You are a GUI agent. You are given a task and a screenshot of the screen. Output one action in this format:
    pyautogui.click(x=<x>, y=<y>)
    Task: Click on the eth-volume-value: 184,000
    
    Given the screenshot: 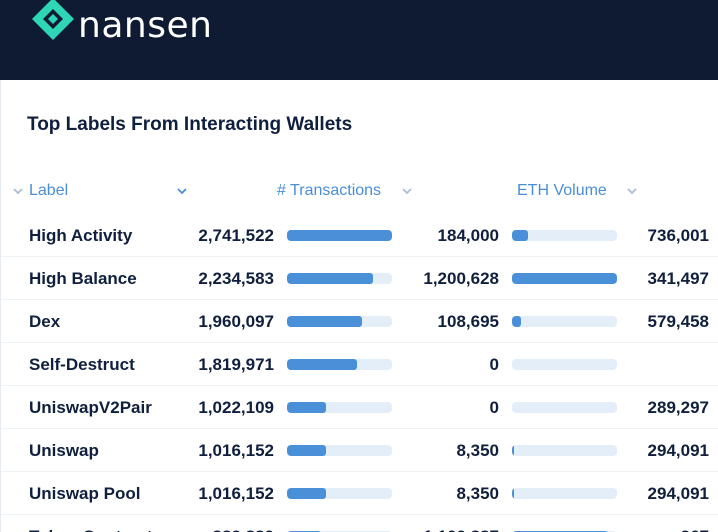 What is the action you would take?
    pyautogui.click(x=468, y=235)
    